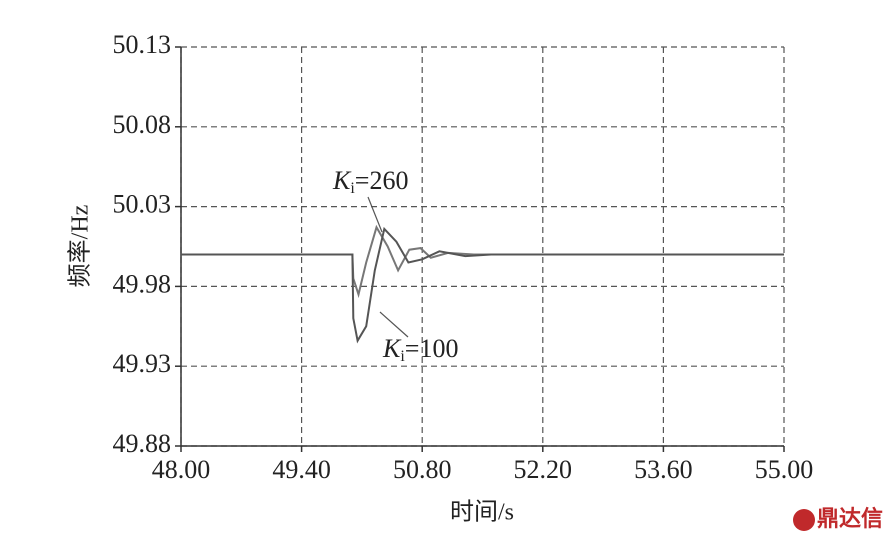  What do you see at coordinates (142, 283) in the screenshot?
I see `y-tick-label: 49.98` at bounding box center [142, 283].